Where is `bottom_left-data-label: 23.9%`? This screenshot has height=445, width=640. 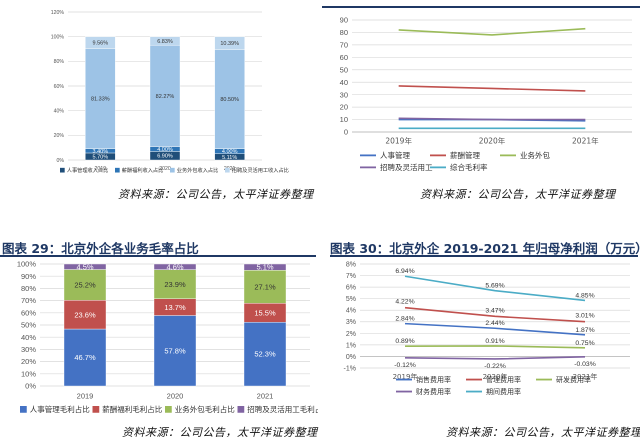
bottom_left-data-label: 23.9% is located at coordinates (175, 284).